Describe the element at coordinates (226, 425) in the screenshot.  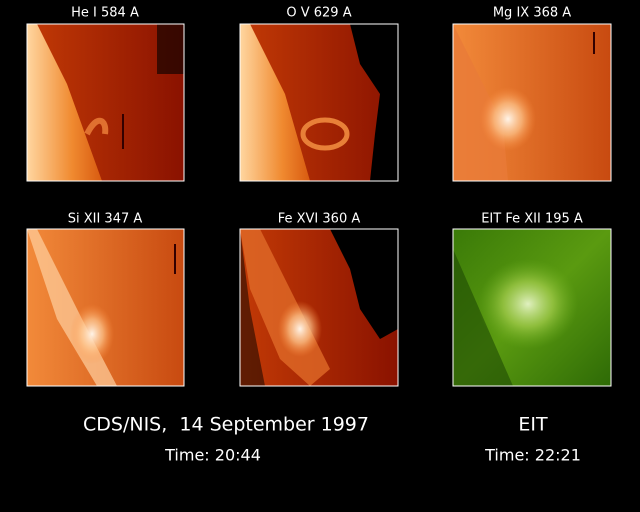
I see `caption: CDS/NIS, 14 September 1997` at that location.